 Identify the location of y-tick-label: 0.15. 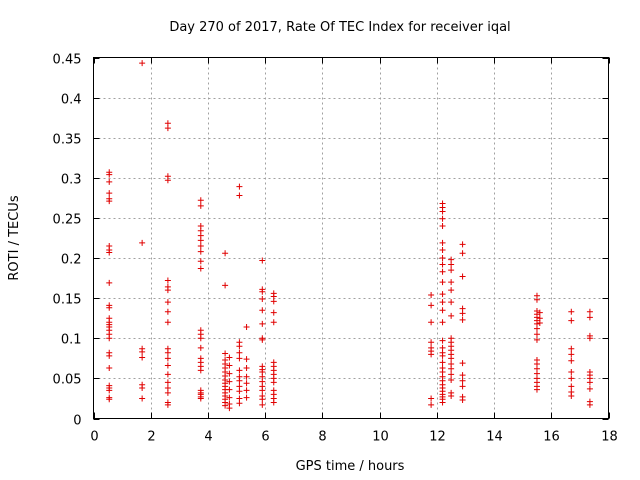
(67, 300).